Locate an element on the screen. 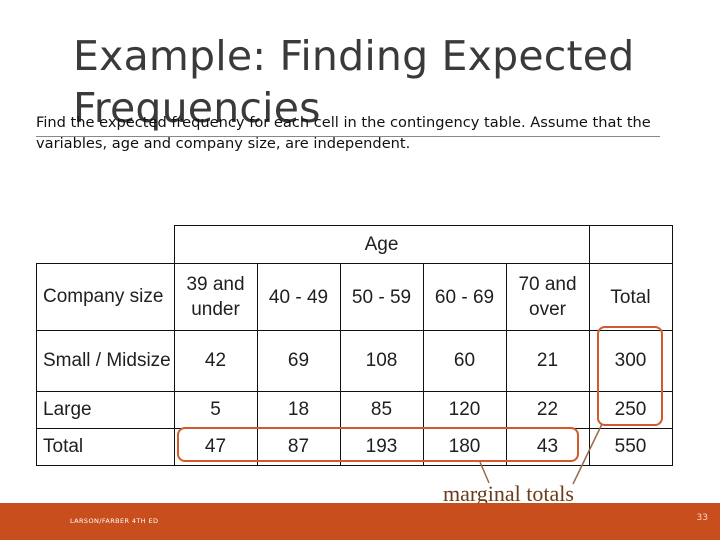  table-cell: 43 is located at coordinates (547, 447).